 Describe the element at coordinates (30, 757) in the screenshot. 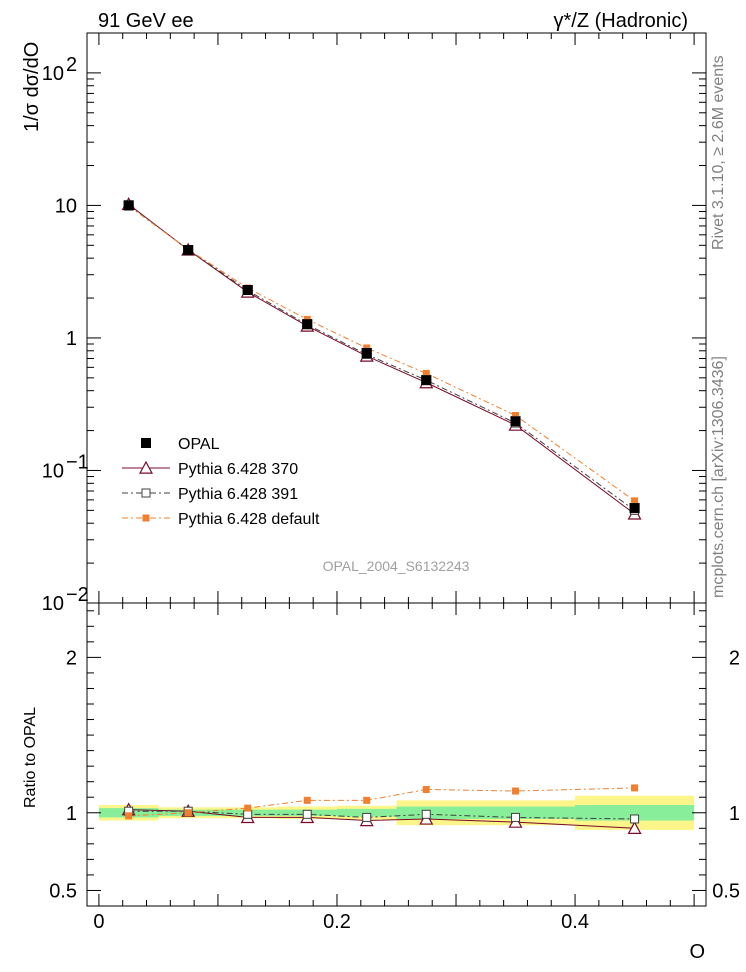

I see `ratio-axis-label: Ratio to OPAL` at that location.